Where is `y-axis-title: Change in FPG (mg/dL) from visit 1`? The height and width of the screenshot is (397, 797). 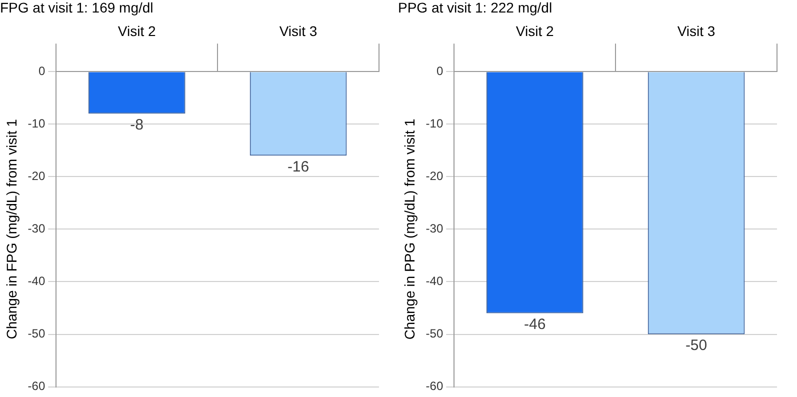 y-axis-title: Change in FPG (mg/dL) from visit 1 is located at coordinates (11, 229).